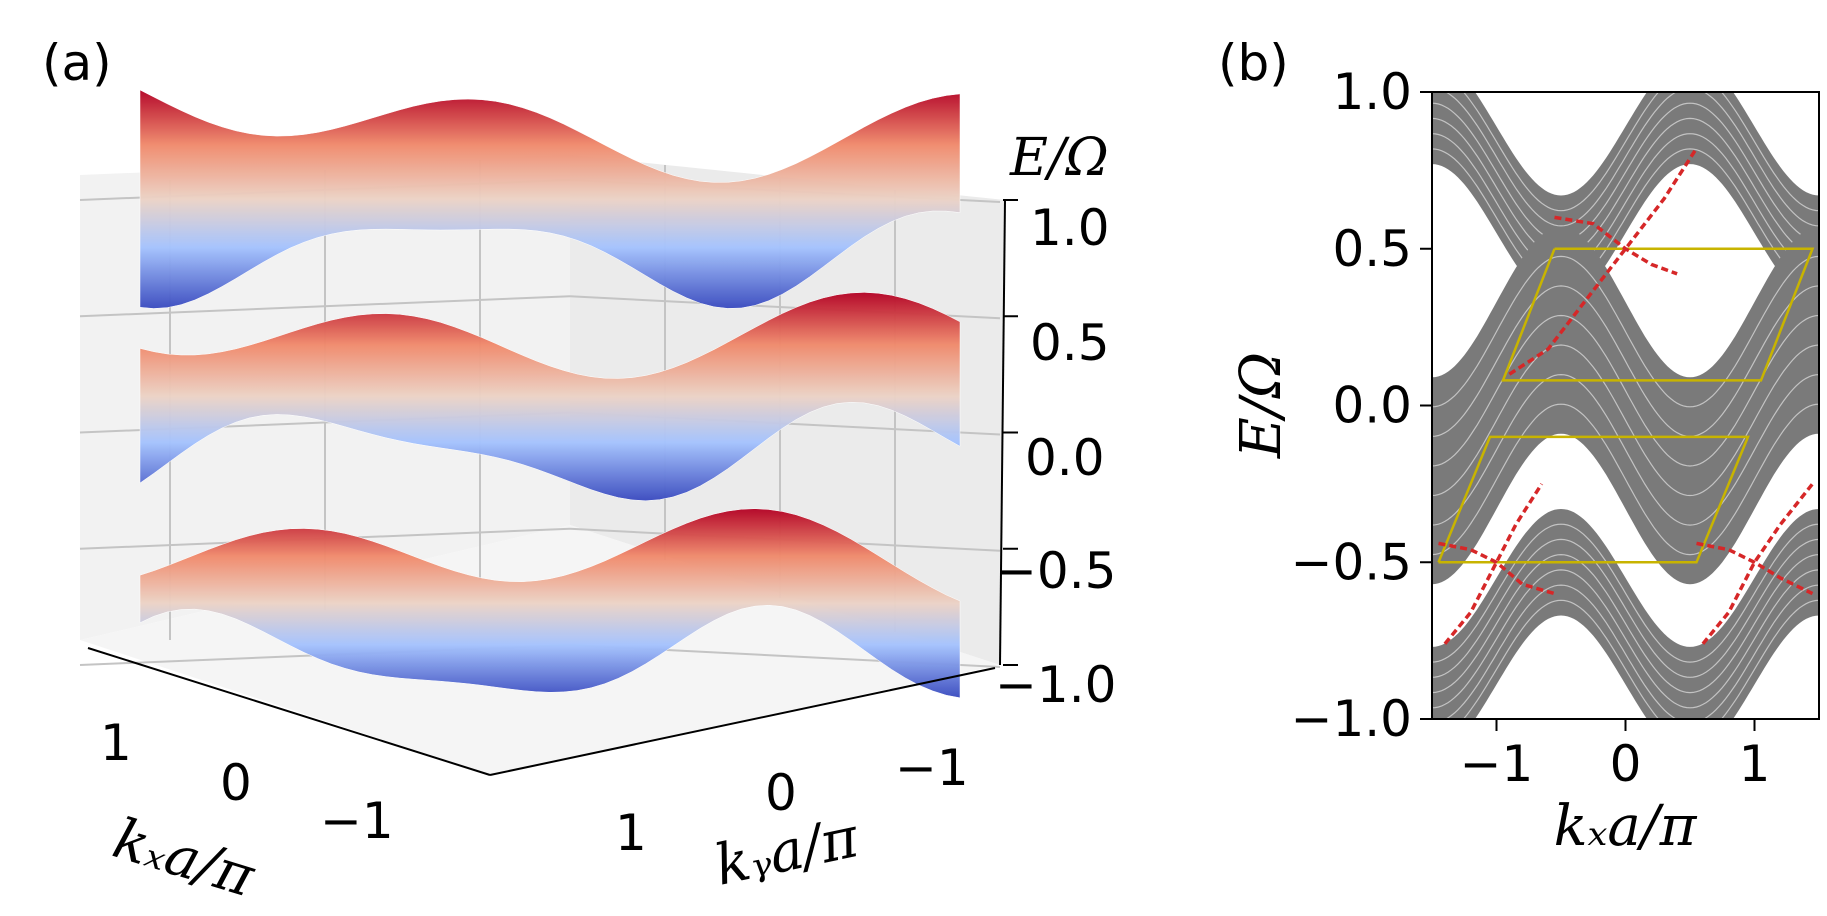  Describe the element at coordinates (1496, 568) in the screenshot. I see `edge-lo-left-a` at that location.